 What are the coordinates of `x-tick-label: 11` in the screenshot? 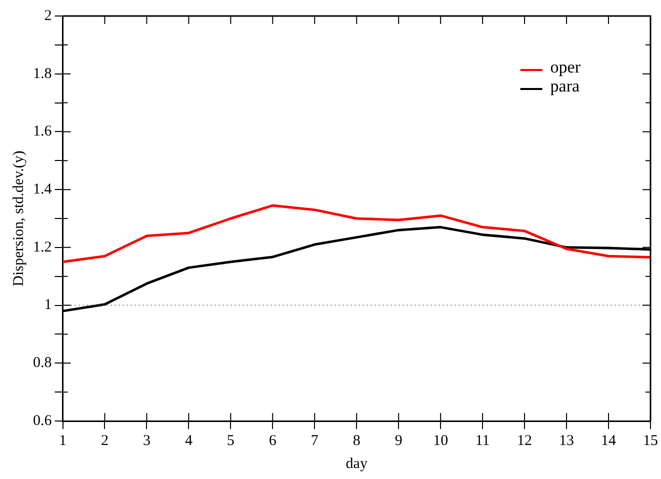 It's located at (482, 440).